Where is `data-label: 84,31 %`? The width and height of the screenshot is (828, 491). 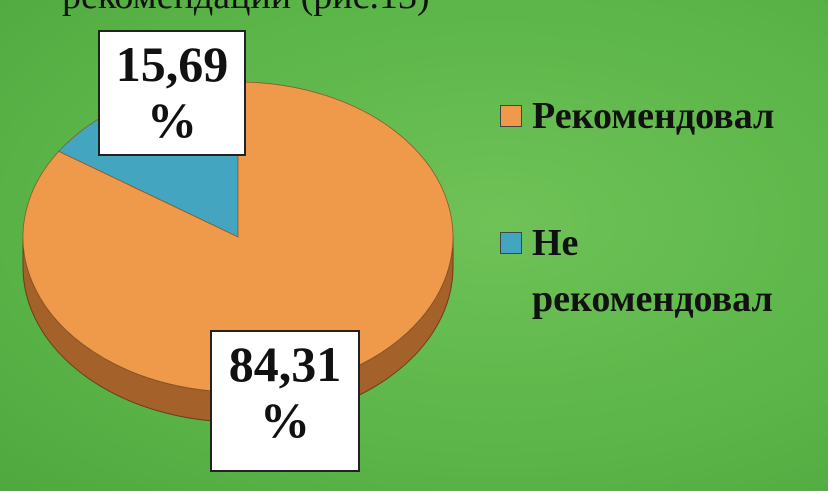
data-label: 84,31 % is located at coordinates (285, 401).